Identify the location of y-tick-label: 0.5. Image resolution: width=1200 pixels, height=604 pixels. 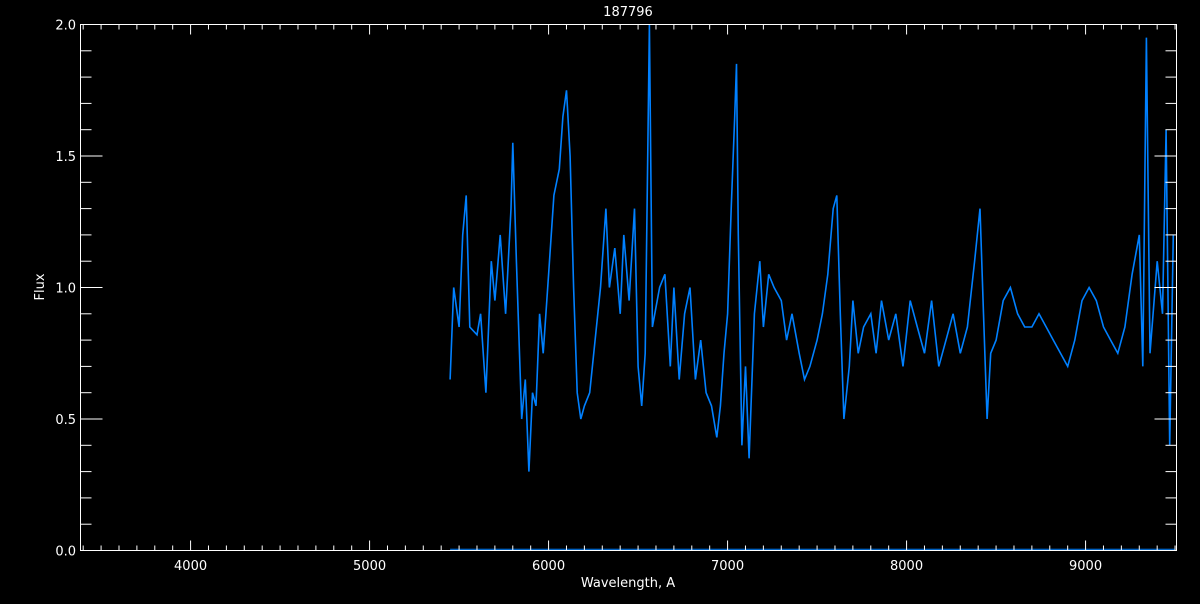
(65, 420).